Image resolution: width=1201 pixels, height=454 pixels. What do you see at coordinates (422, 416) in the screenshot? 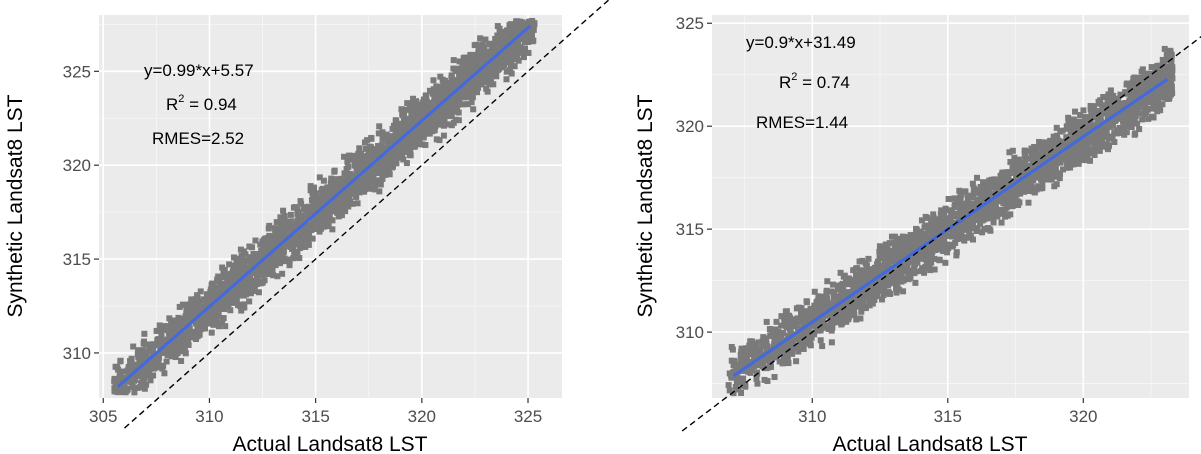
I see `x-tick-label: 320` at bounding box center [422, 416].